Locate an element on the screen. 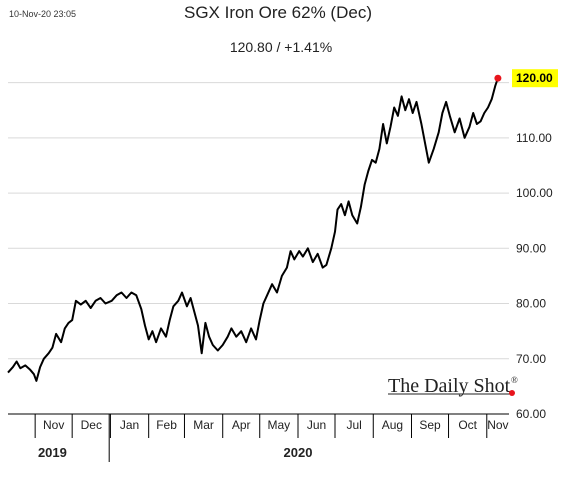 Image resolution: width=564 pixels, height=480 pixels. y-tick-label: 80.00 is located at coordinates (531, 304).